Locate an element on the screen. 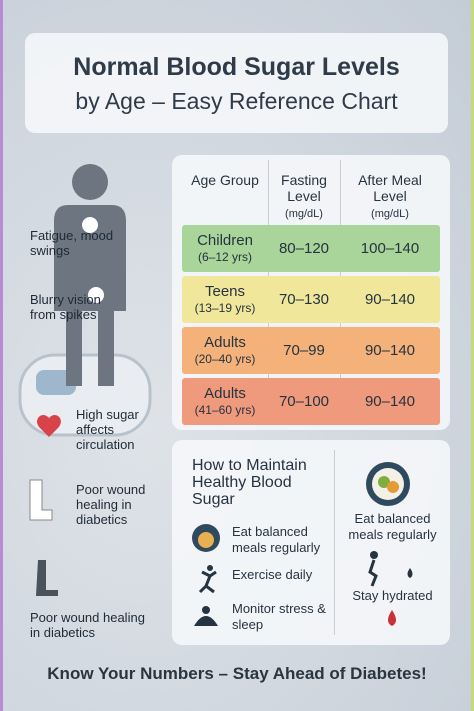 This screenshot has height=711, width=474. tip: Monitor stress & sleep is located at coordinates (279, 616).